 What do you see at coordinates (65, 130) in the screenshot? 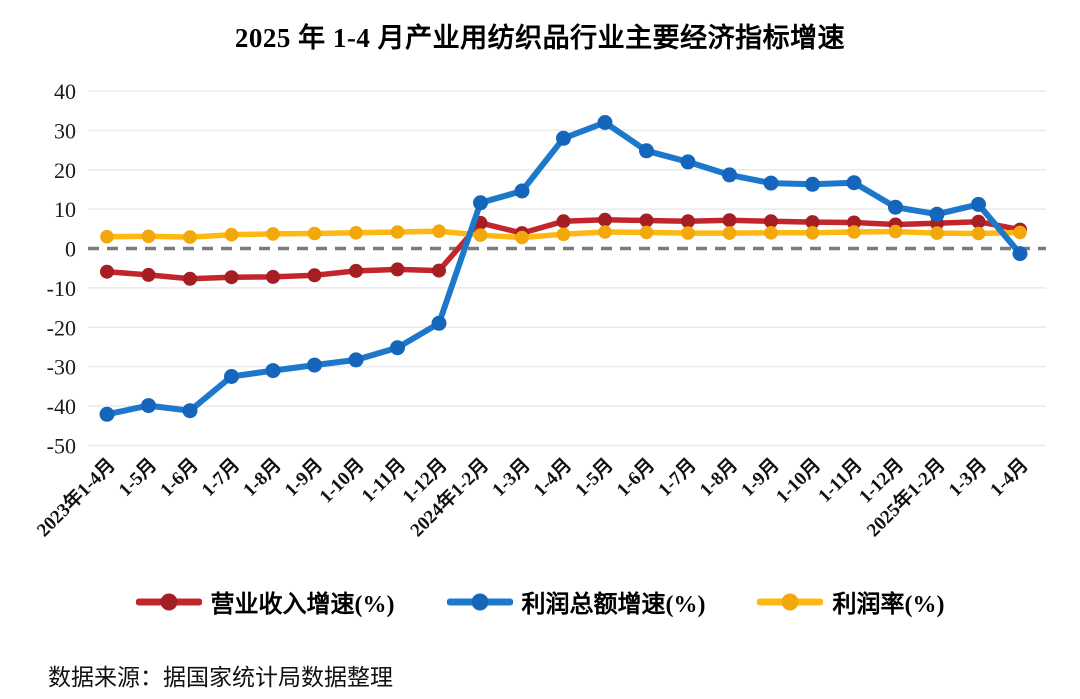
I see `y-axis-tick-label: 30` at bounding box center [65, 130].